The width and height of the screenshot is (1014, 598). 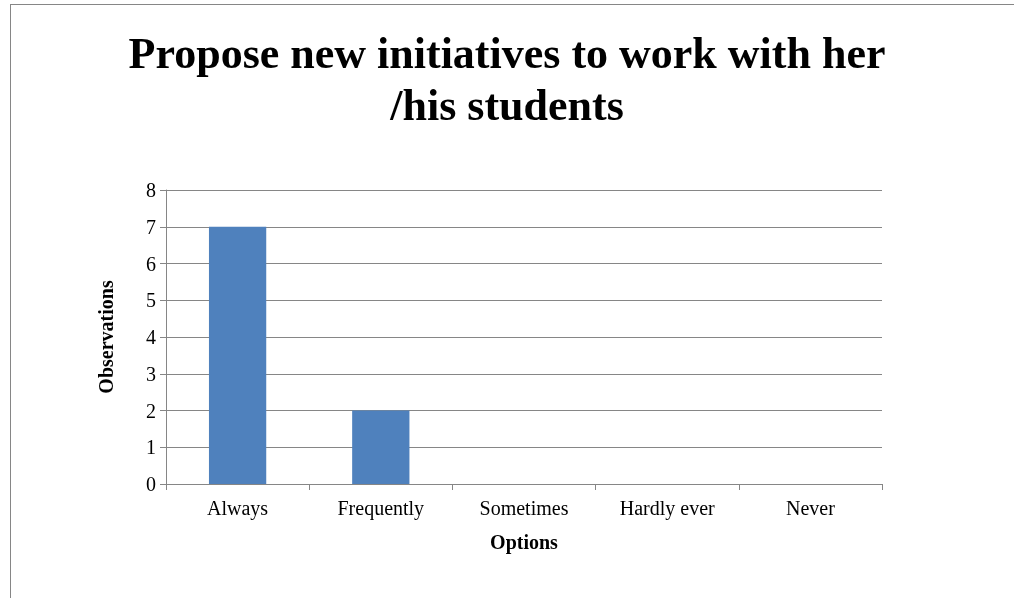 I want to click on y-tick-label: 3, so click(x=151, y=373).